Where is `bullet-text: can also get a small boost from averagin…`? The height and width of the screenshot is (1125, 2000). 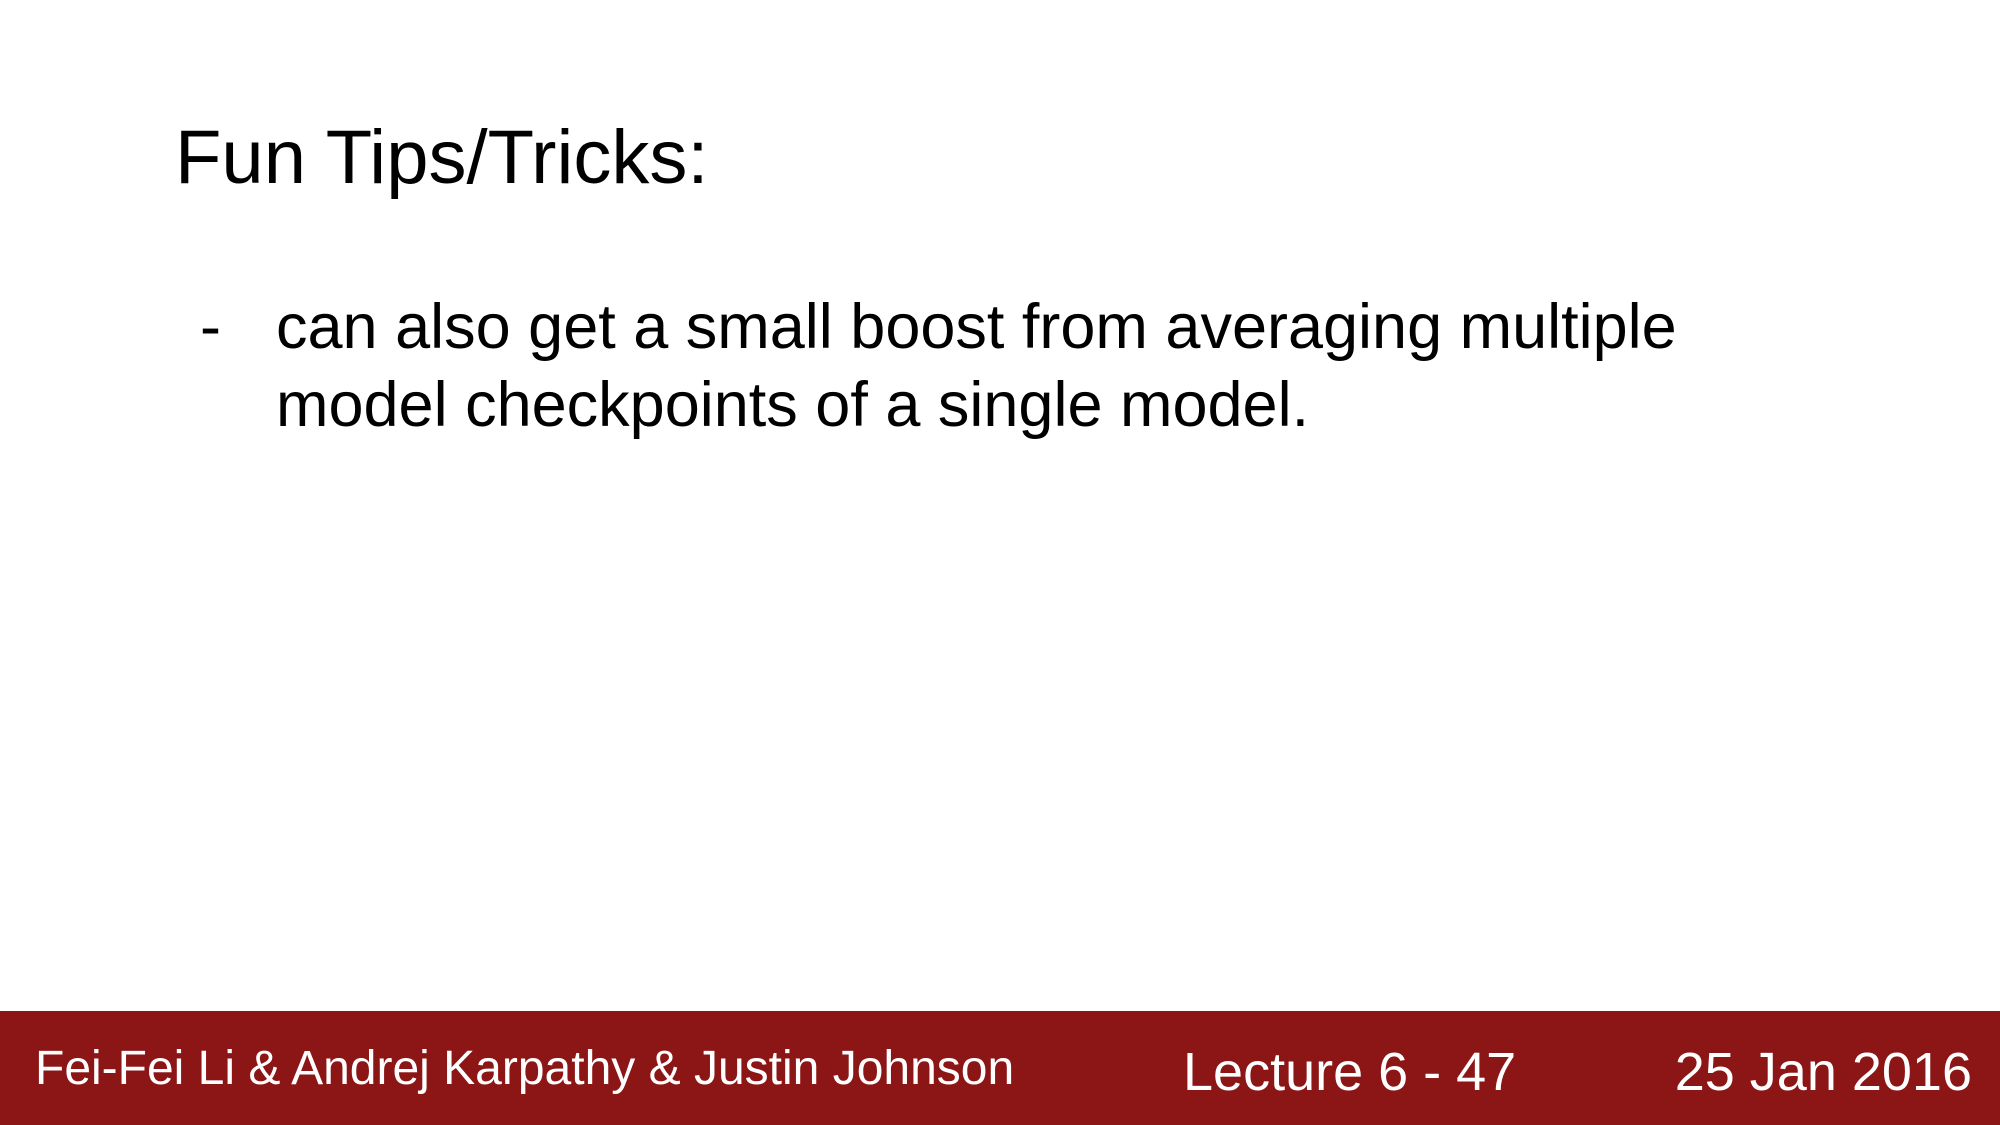 bullet-text: can also get a small boost from averagin… is located at coordinates (976, 366).